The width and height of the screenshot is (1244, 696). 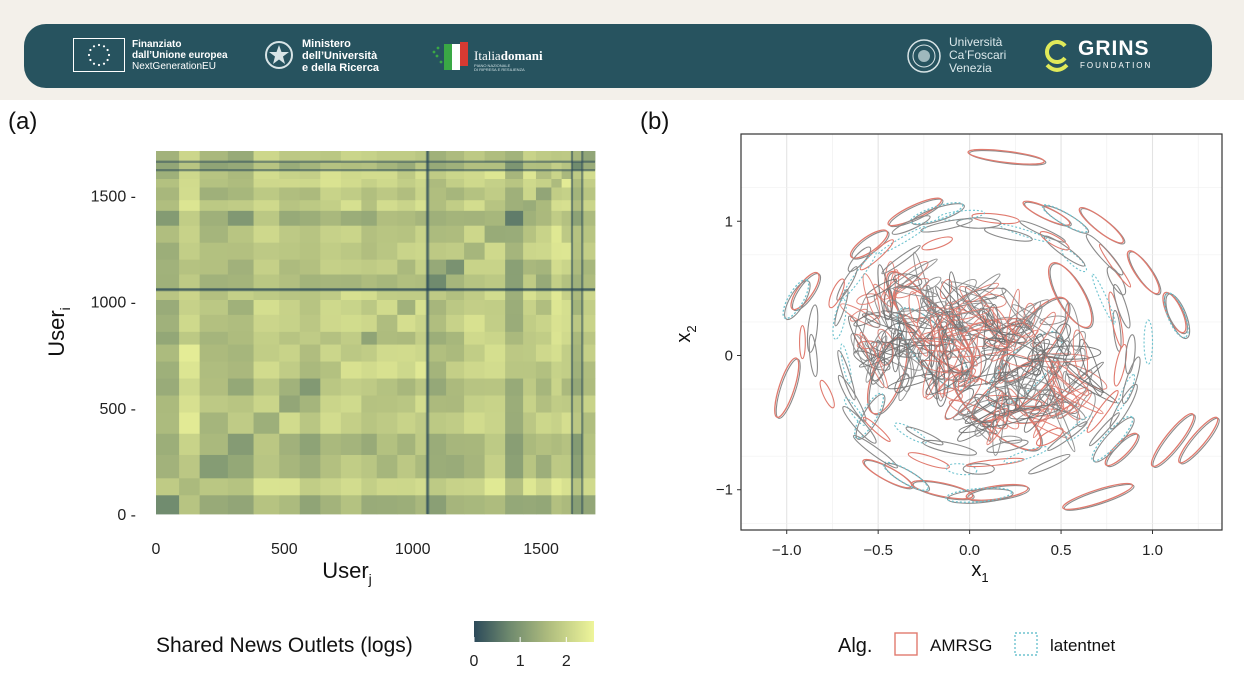 I want to click on plot-x-label-sub: 1, so click(x=984, y=577).